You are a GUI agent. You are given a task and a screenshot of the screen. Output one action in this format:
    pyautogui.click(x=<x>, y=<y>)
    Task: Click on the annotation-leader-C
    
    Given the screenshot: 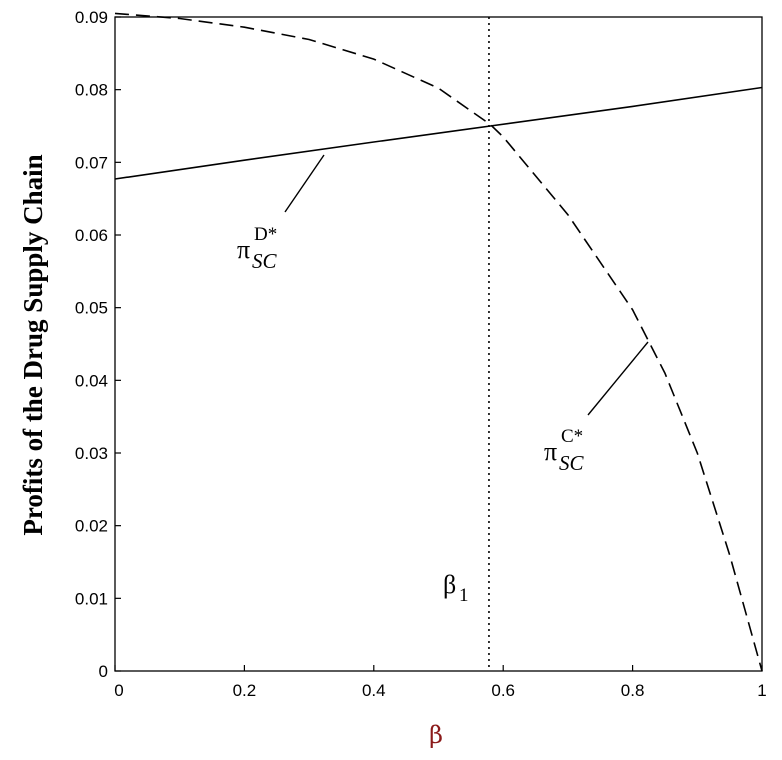 What is the action you would take?
    pyautogui.click(x=618, y=378)
    